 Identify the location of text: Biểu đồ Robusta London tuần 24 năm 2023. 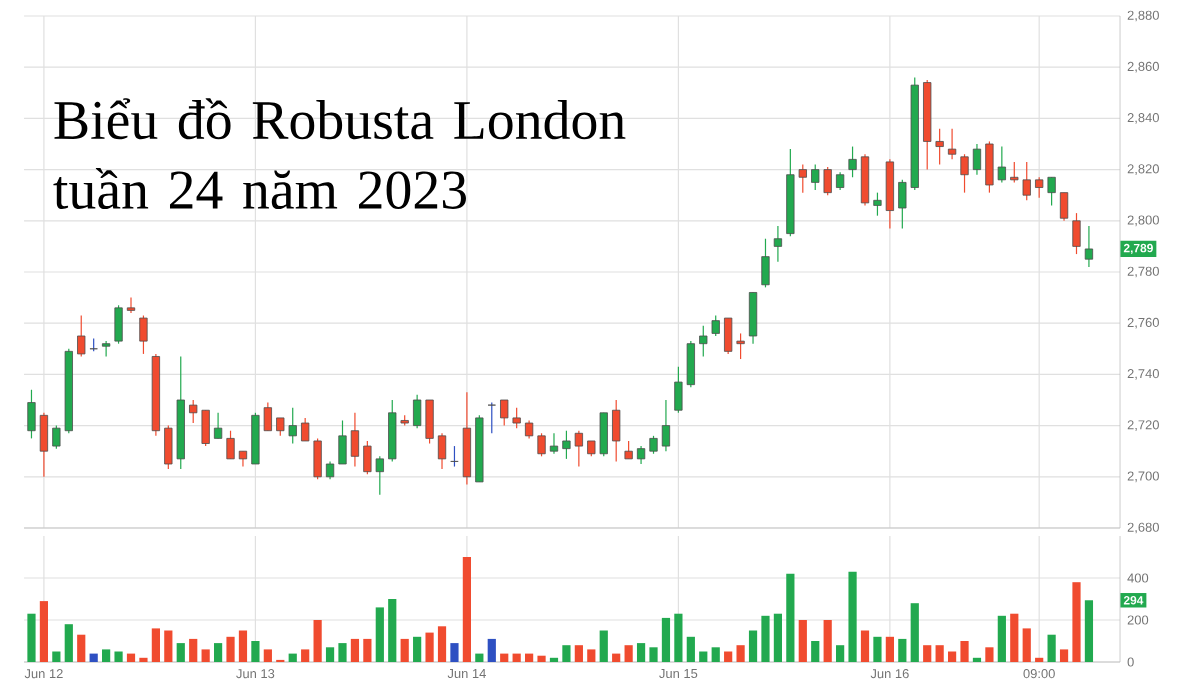
(339, 154).